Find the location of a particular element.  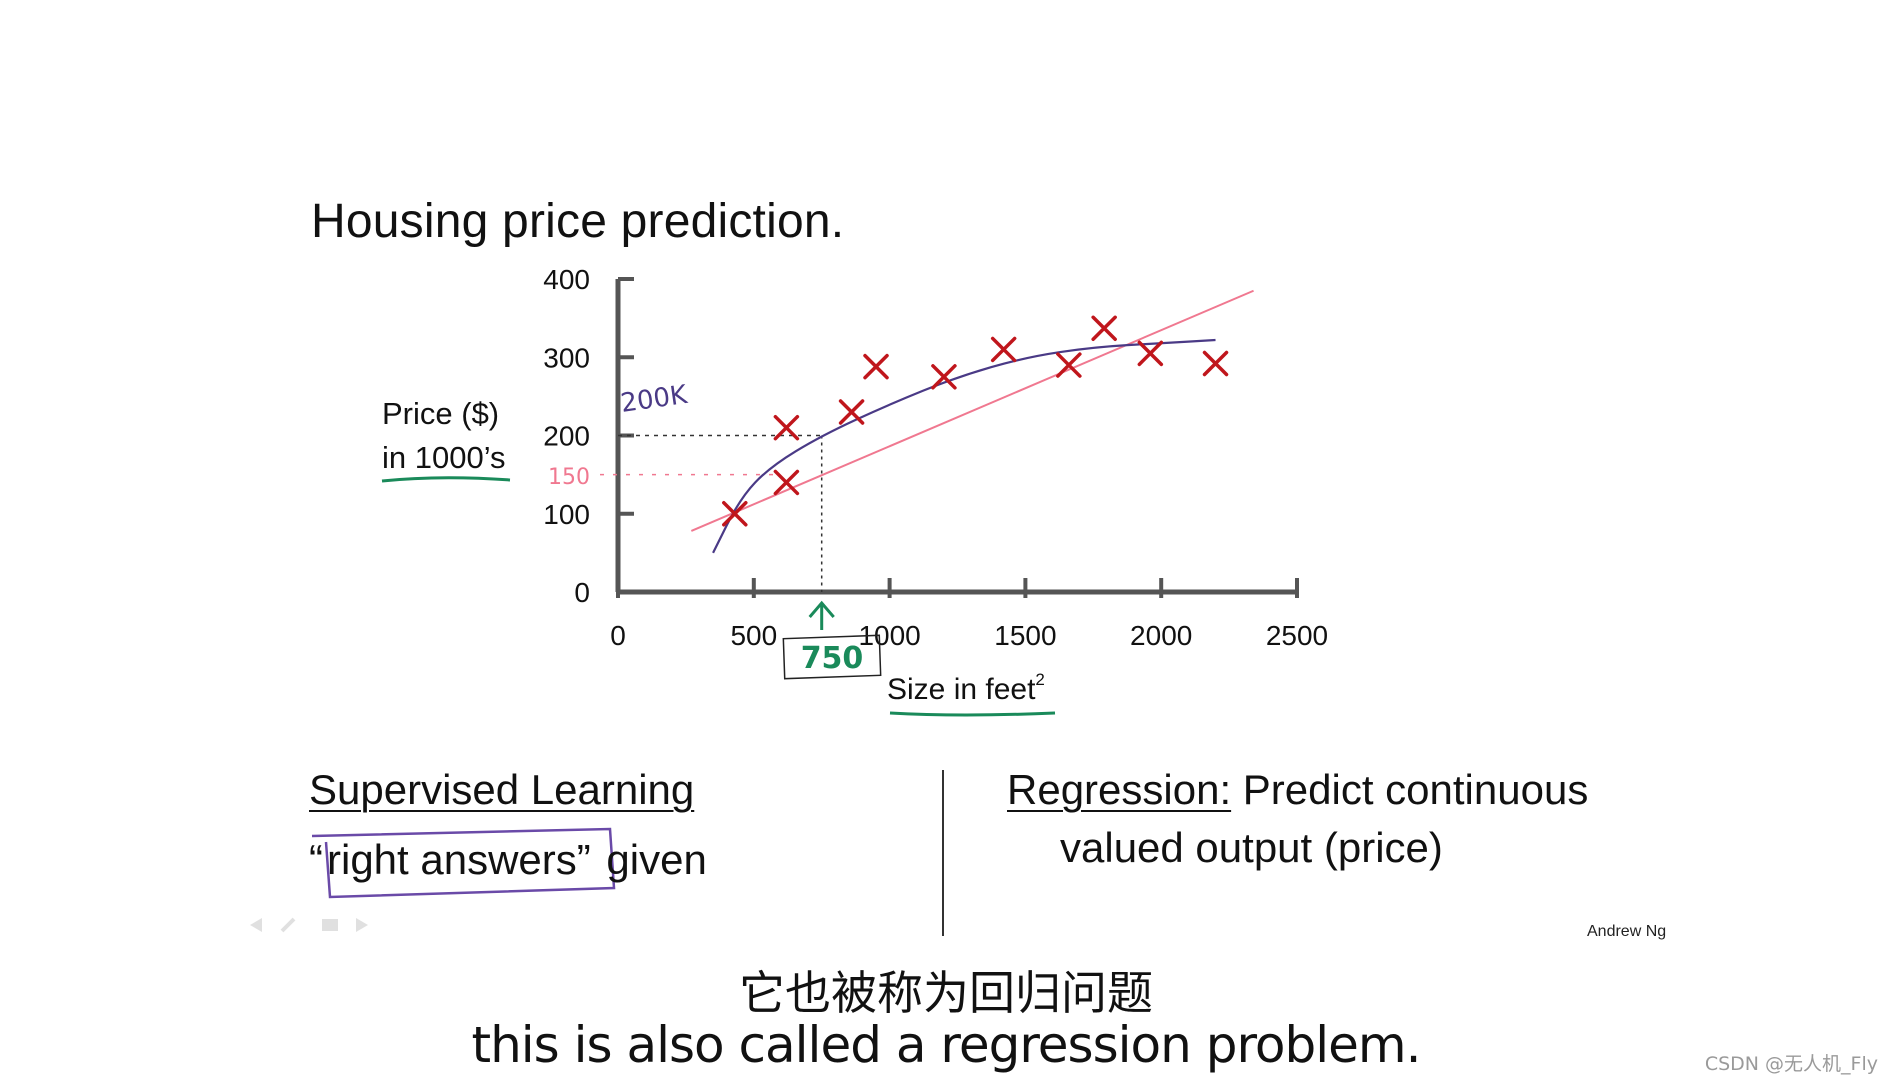

watermark: CSDN @无人机_Fly is located at coordinates (1791, 1064).